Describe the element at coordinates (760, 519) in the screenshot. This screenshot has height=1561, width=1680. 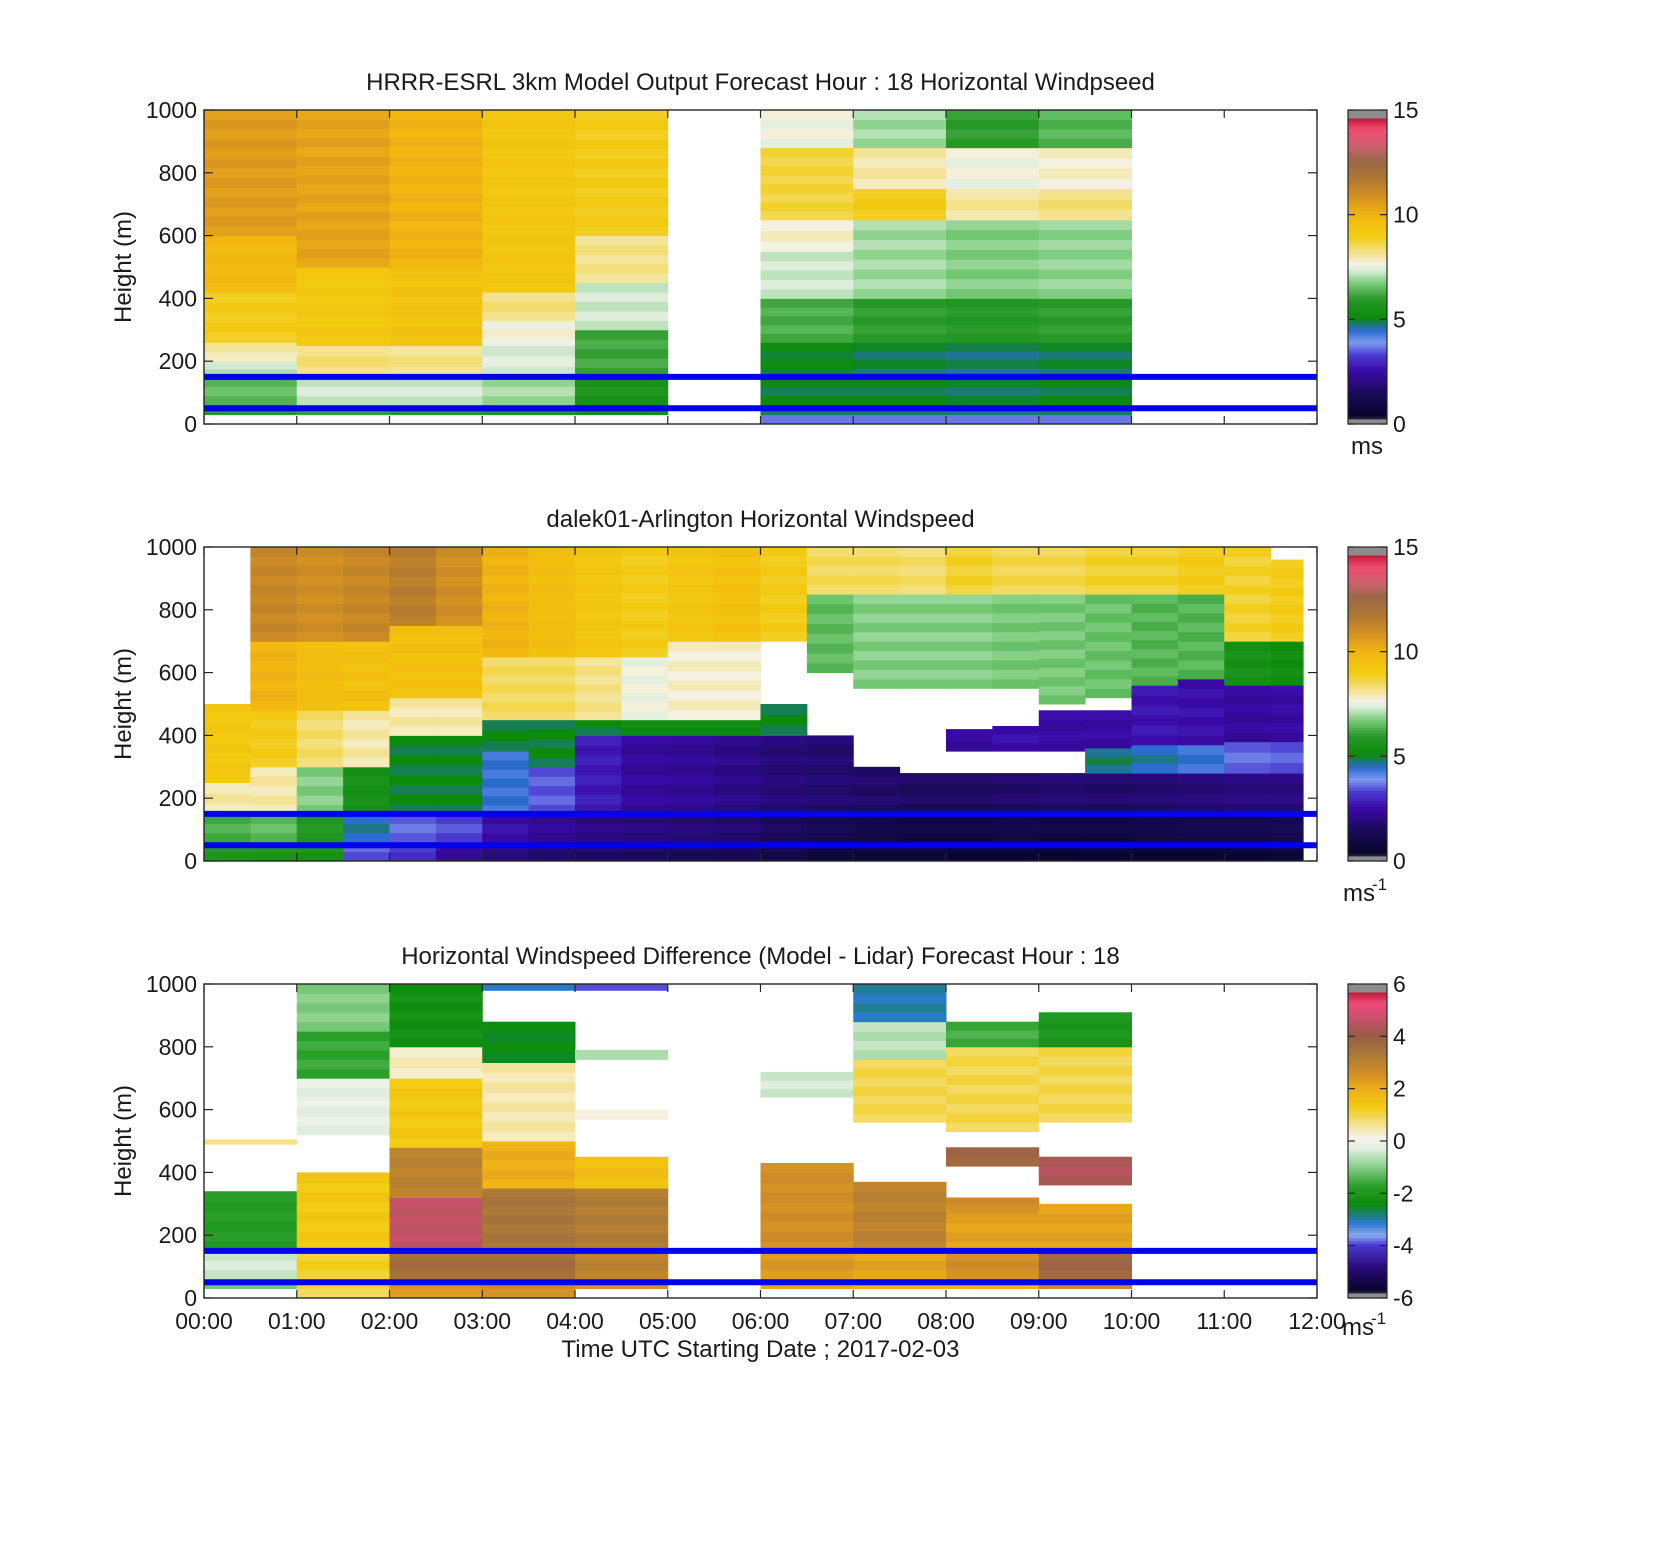
I see `panel-lidar-title: dalek01-Arlington Horizontal Windspeed` at that location.